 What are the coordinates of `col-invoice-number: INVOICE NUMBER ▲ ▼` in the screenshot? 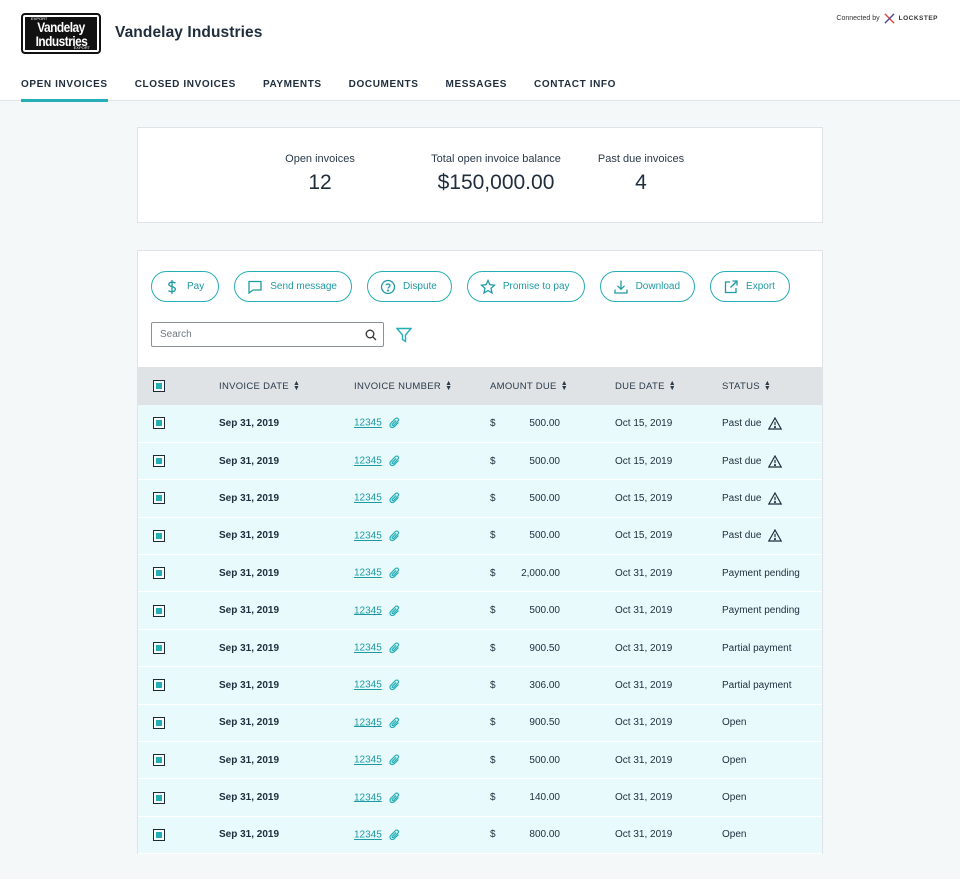 It's located at (422, 386).